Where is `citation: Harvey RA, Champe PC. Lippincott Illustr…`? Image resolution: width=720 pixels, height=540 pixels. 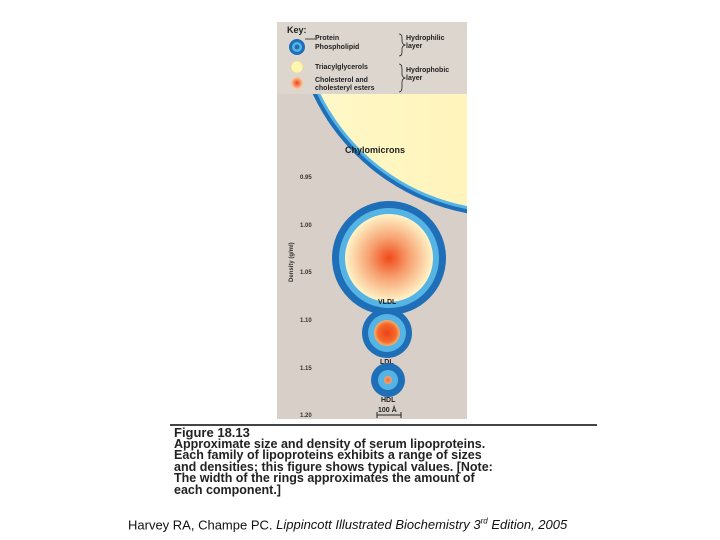 citation: Harvey RA, Champe PC. Lippincott Illustr… is located at coordinates (368, 524).